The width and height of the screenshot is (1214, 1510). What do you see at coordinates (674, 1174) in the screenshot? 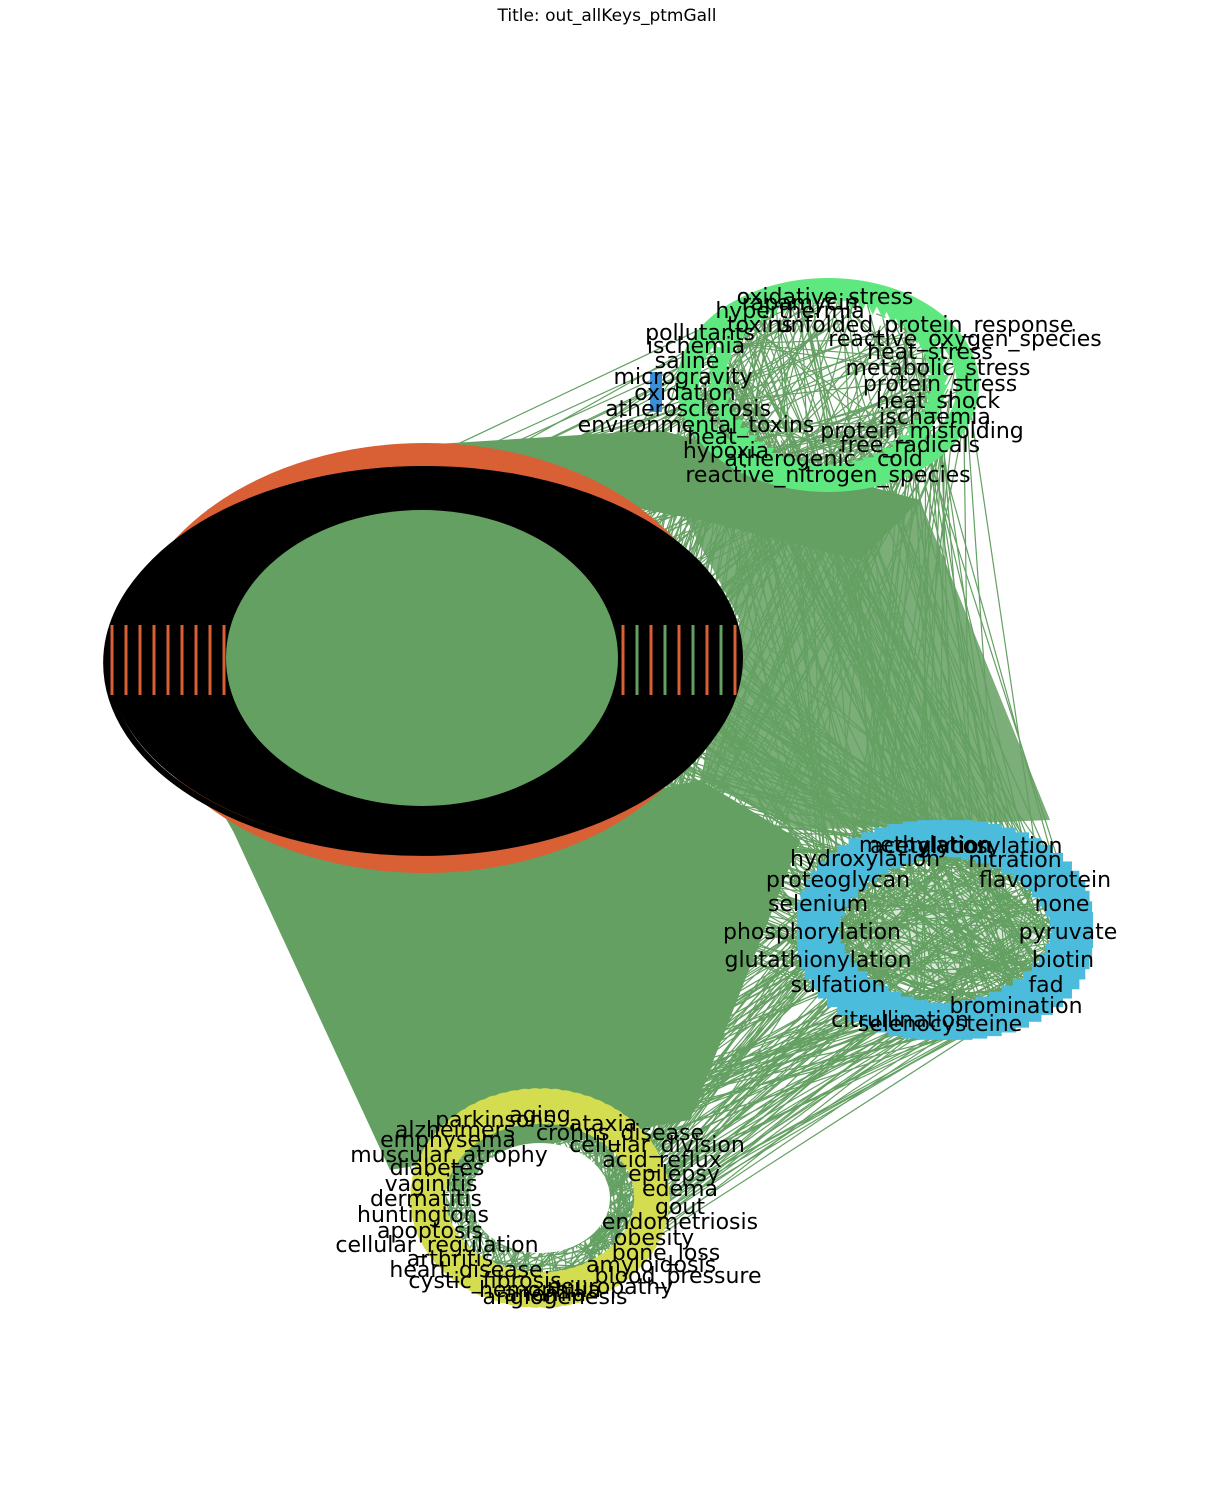
I see `disease-node-label: epilepsy` at bounding box center [674, 1174].